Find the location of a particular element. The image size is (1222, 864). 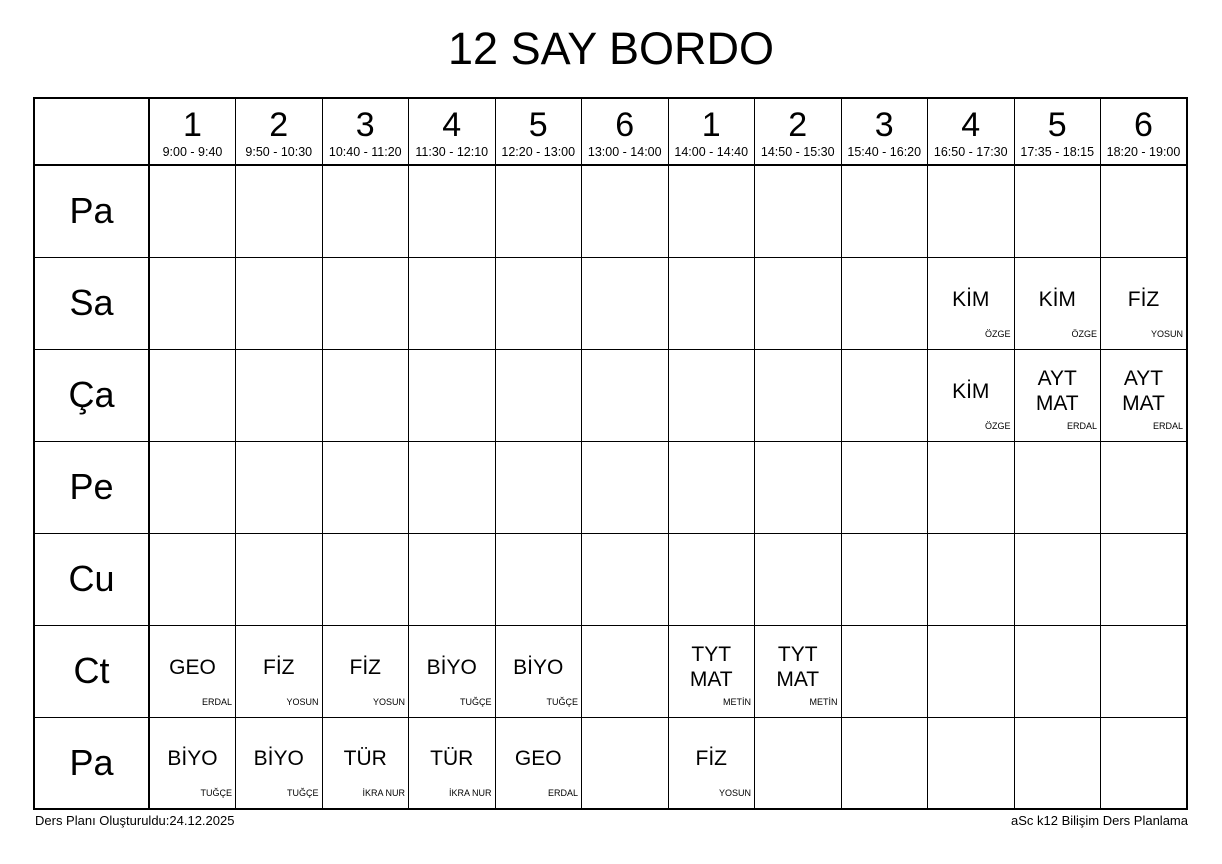

lesson-teacher: ÖZGE is located at coordinates (997, 425).